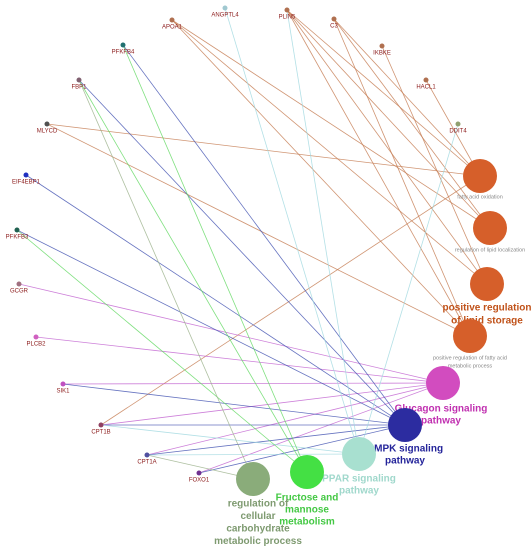 This screenshot has width=531, height=550. What do you see at coordinates (26, 183) in the screenshot?
I see `gene-label: EIF4EBP1` at bounding box center [26, 183].